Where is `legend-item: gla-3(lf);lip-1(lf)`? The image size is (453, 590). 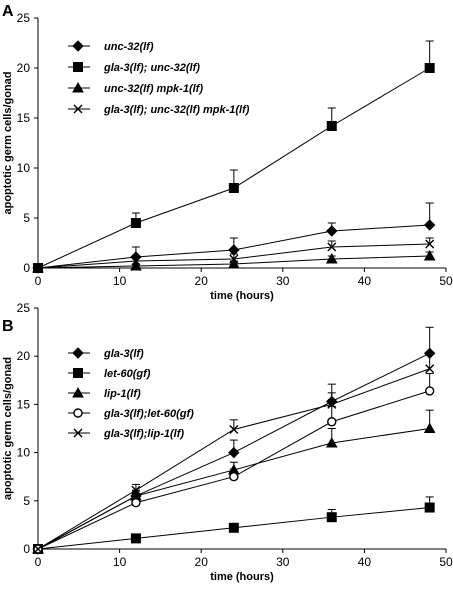
legend-item: gla-3(lf);lip-1(lf) is located at coordinates (126, 434).